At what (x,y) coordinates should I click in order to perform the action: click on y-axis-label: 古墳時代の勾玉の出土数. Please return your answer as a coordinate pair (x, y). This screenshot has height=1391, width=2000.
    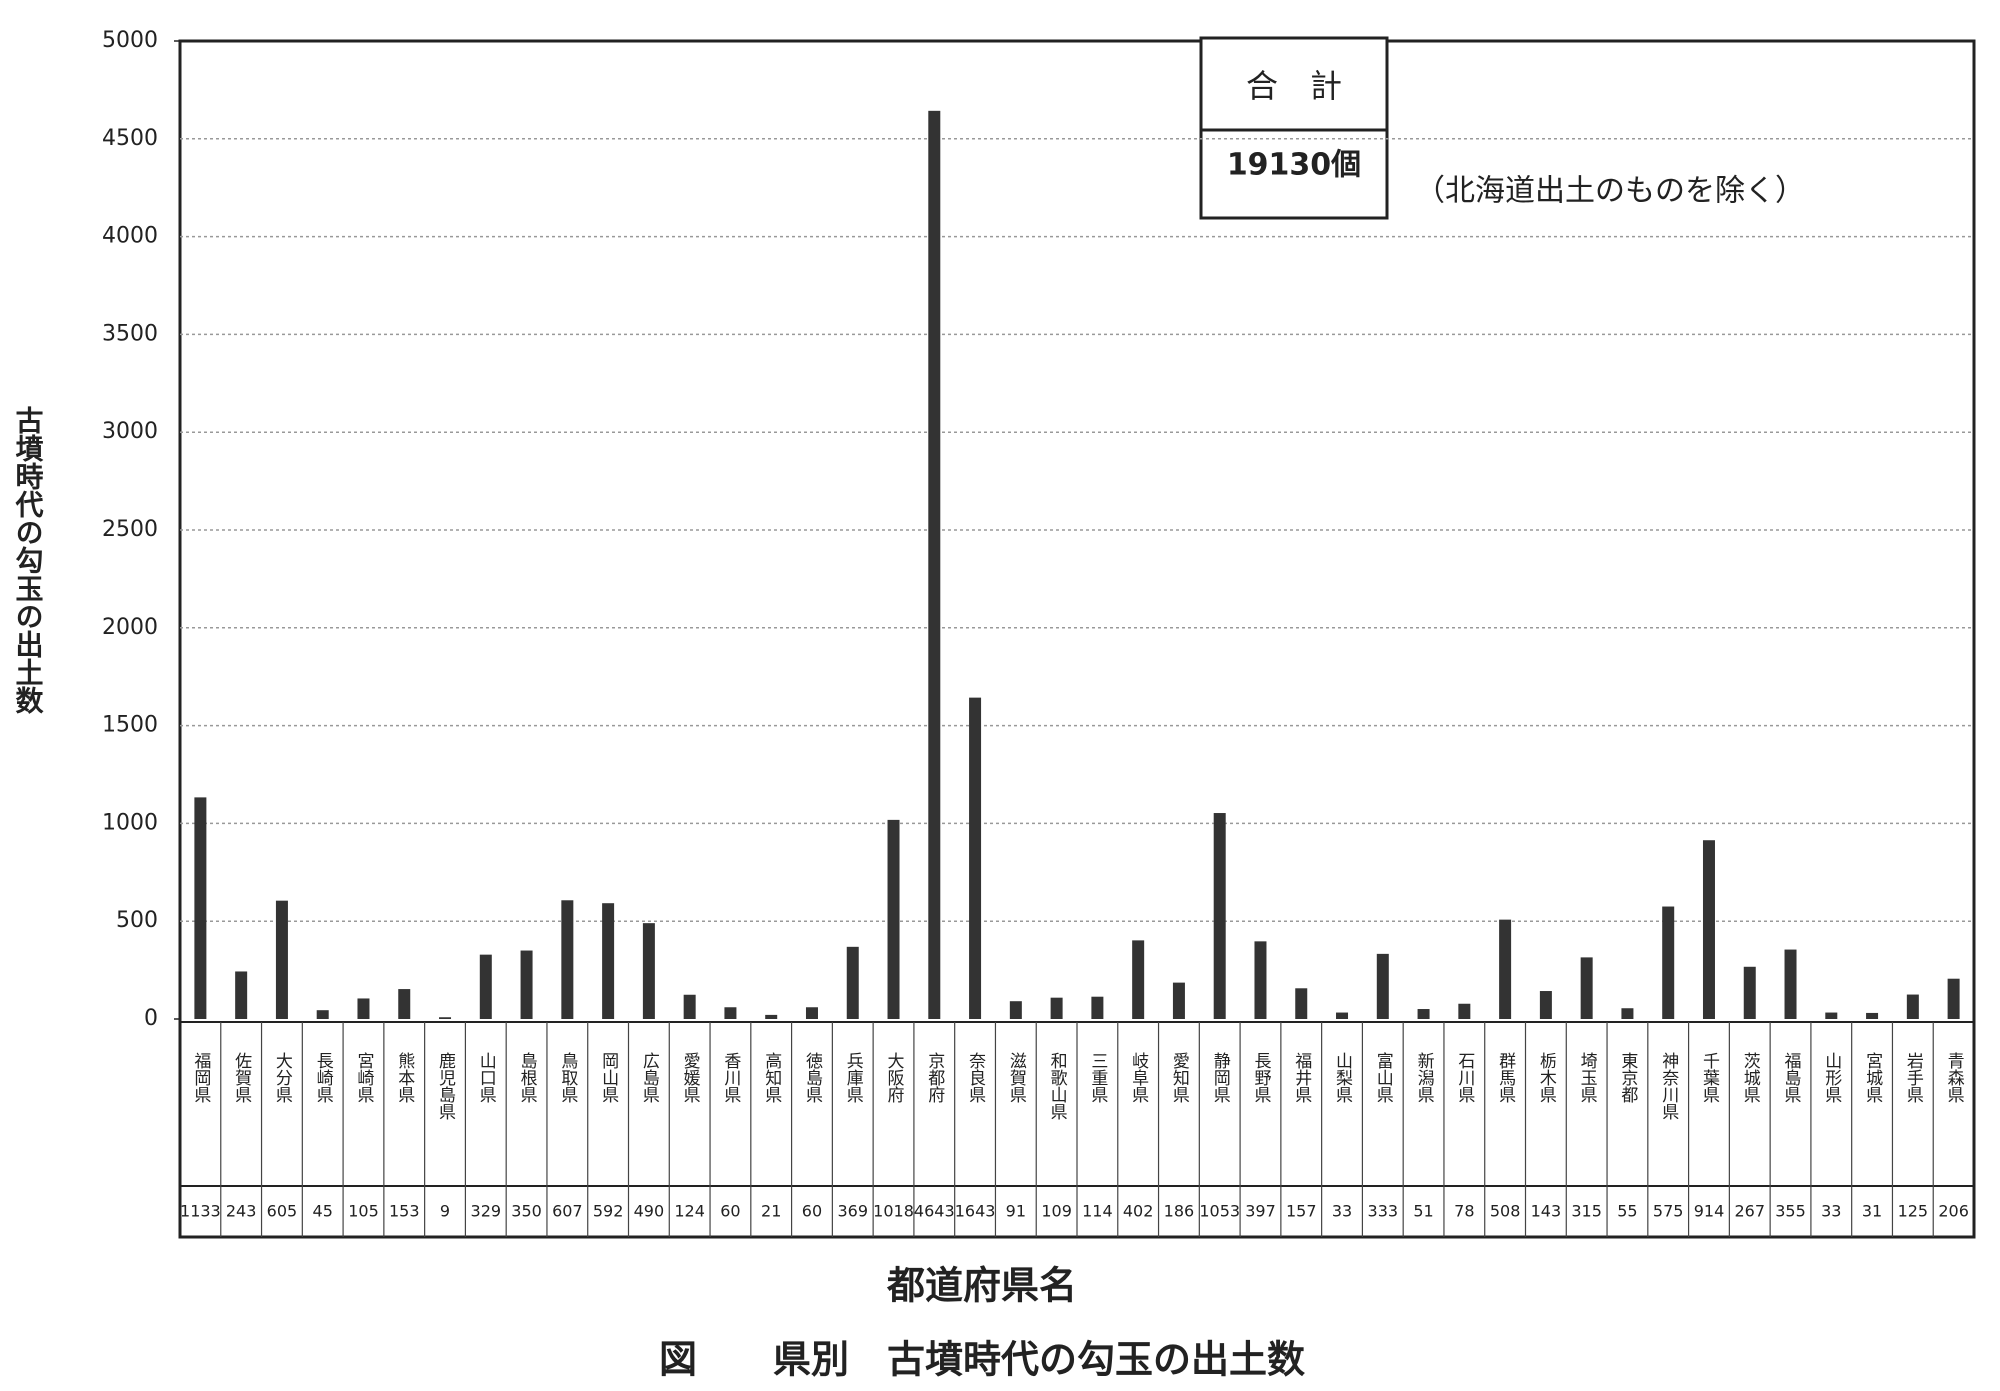
    Looking at the image, I should click on (28, 560).